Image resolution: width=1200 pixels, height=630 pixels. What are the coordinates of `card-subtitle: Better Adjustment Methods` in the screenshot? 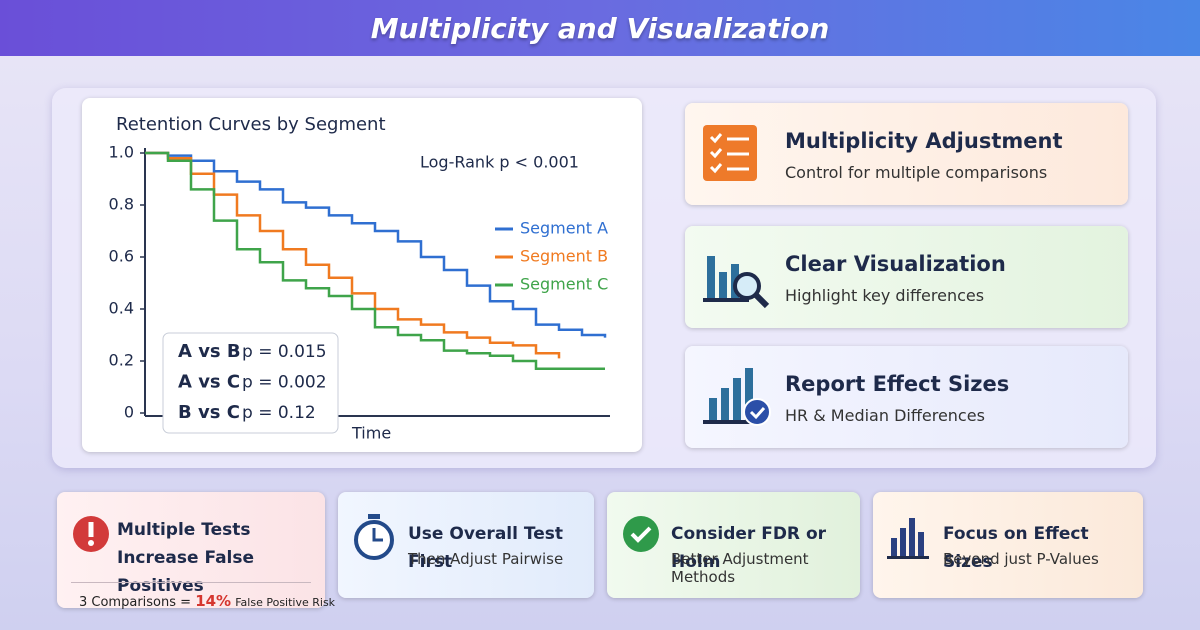 It's located at (740, 568).